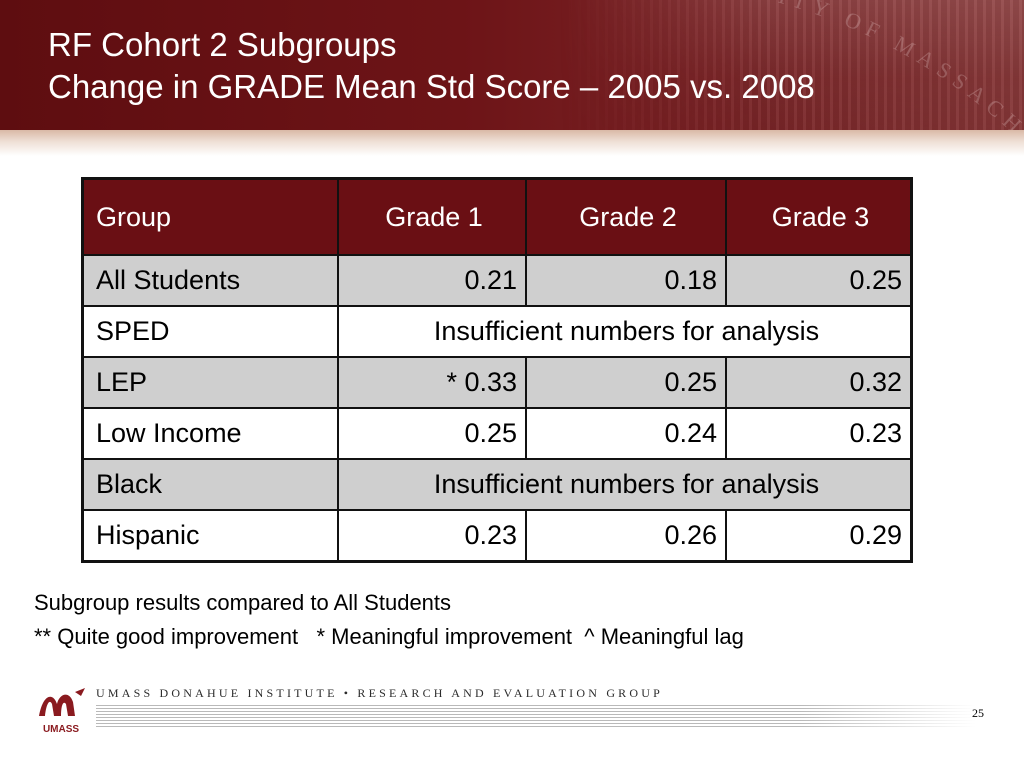 The width and height of the screenshot is (1024, 768). I want to click on header-building-photo, so click(792, 65).